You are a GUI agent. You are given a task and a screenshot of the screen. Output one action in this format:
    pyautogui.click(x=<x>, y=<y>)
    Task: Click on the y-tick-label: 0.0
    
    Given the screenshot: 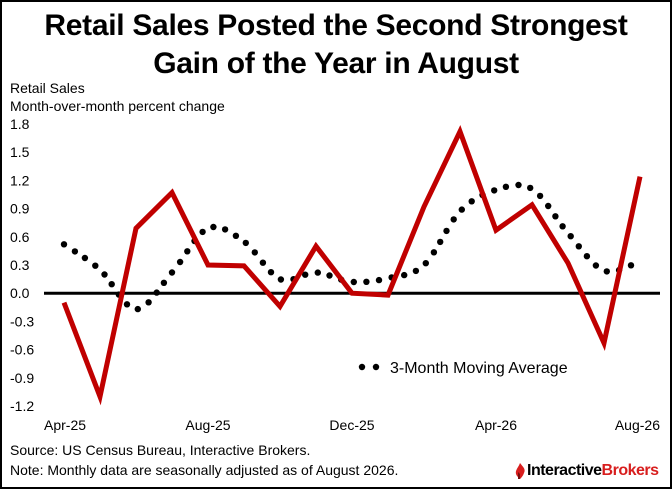 What is the action you would take?
    pyautogui.click(x=20, y=293)
    